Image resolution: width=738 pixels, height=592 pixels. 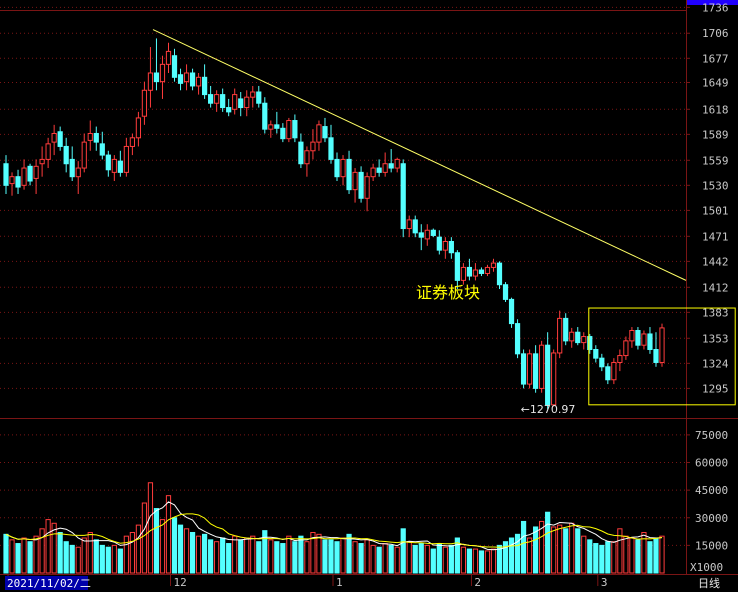 What do you see at coordinates (715, 7) in the screenshot?
I see `price-tick-label: 1736` at bounding box center [715, 7].